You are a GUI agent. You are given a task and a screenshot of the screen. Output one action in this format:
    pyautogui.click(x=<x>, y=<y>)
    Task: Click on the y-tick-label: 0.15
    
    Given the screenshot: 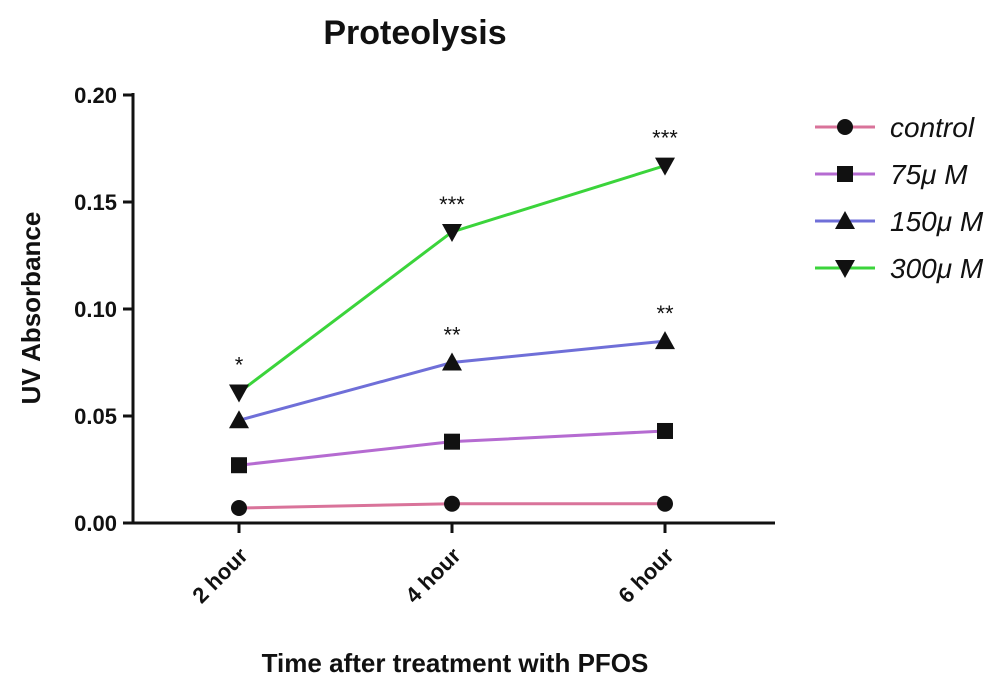 What is the action you would take?
    pyautogui.click(x=95, y=202)
    